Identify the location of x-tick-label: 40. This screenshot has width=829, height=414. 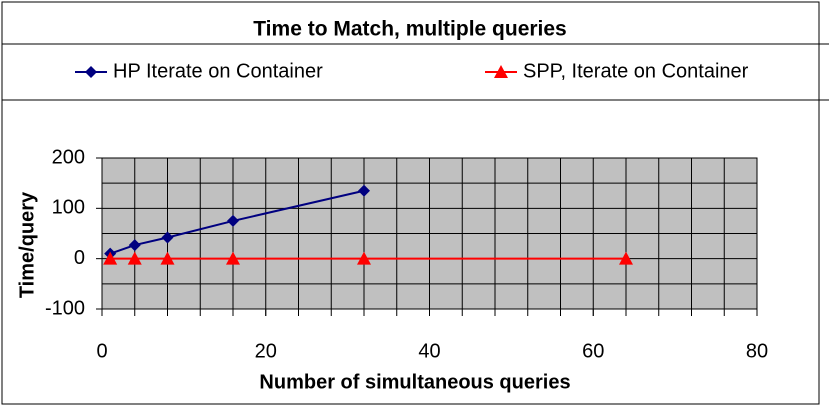
(429, 351).